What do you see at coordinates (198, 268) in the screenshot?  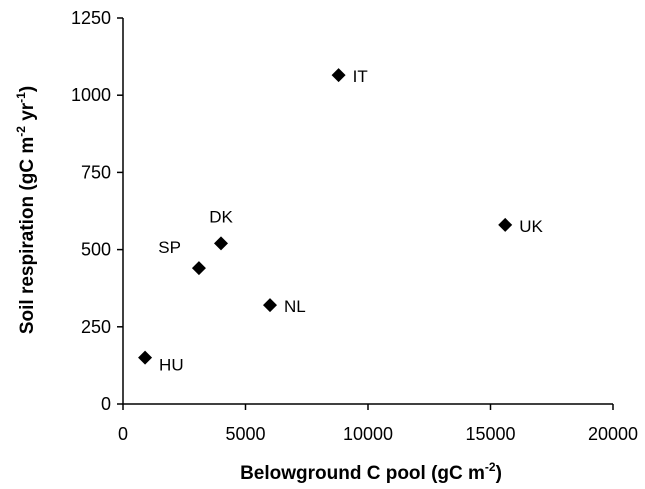 I see `data-point-sp` at bounding box center [198, 268].